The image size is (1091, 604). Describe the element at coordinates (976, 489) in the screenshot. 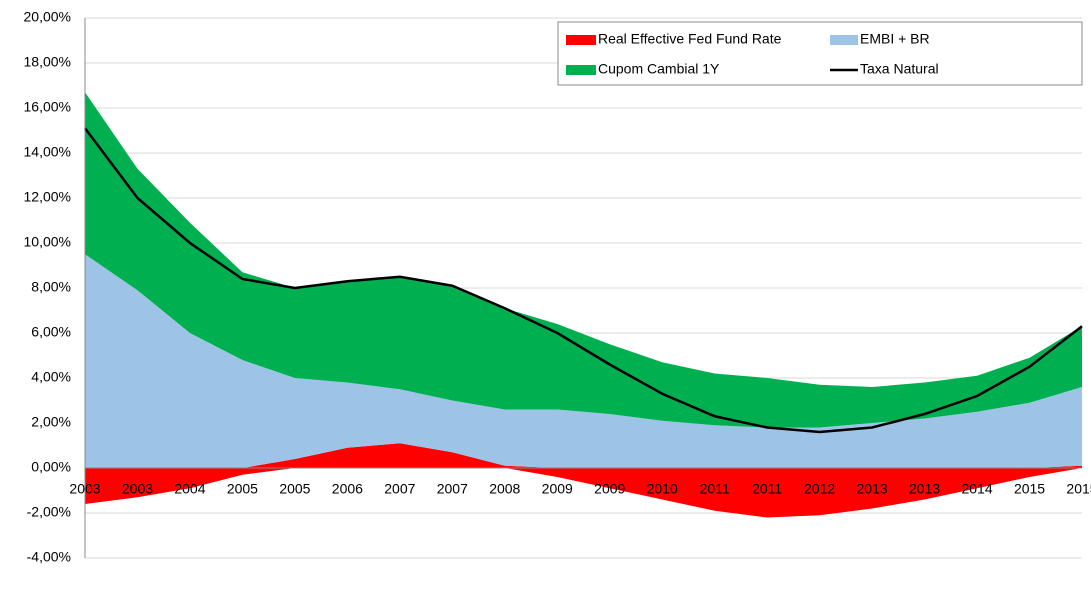

I see `x-tick-label: 2014` at that location.